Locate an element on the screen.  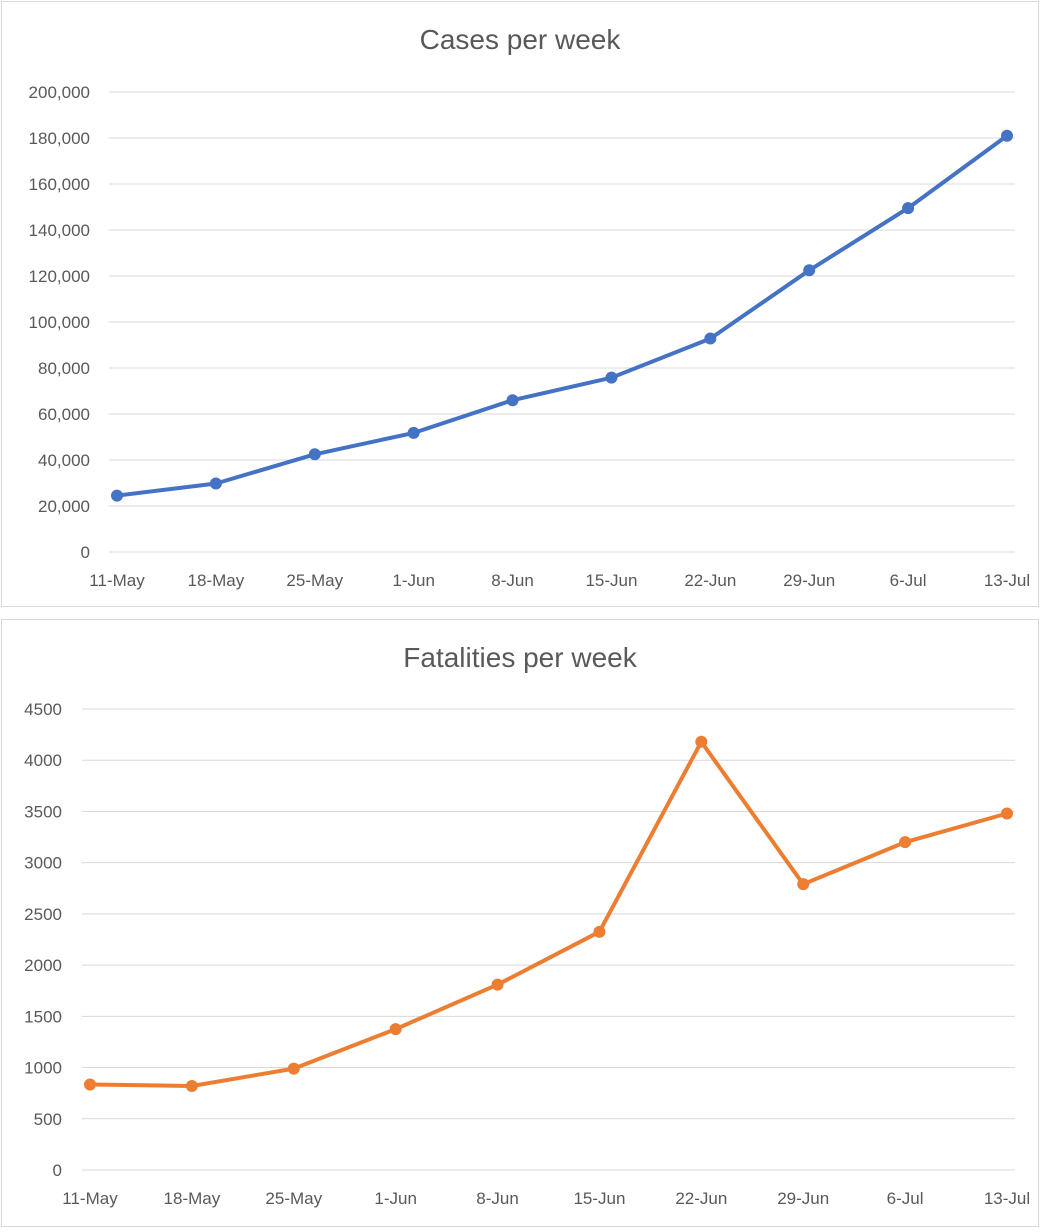
y-tick-label: 3500 is located at coordinates (43, 811).